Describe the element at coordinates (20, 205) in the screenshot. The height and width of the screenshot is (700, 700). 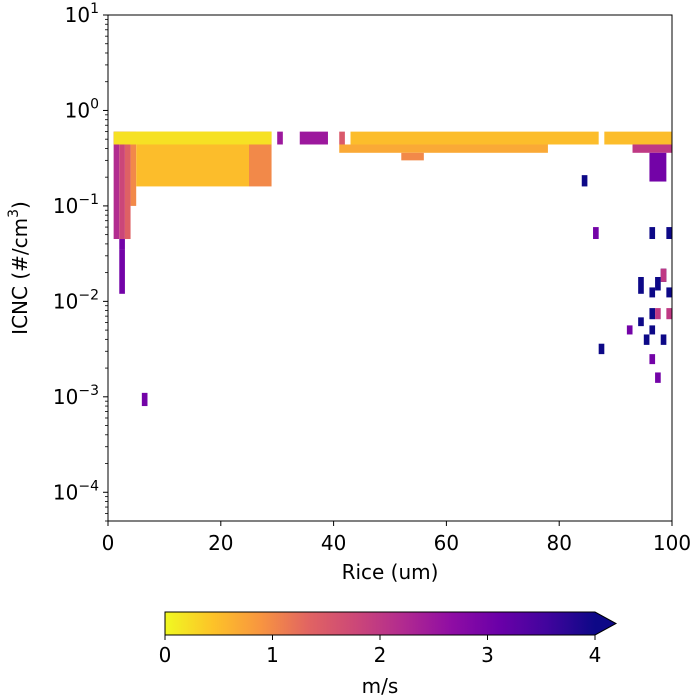
I see `y-axis-title-end: )` at that location.